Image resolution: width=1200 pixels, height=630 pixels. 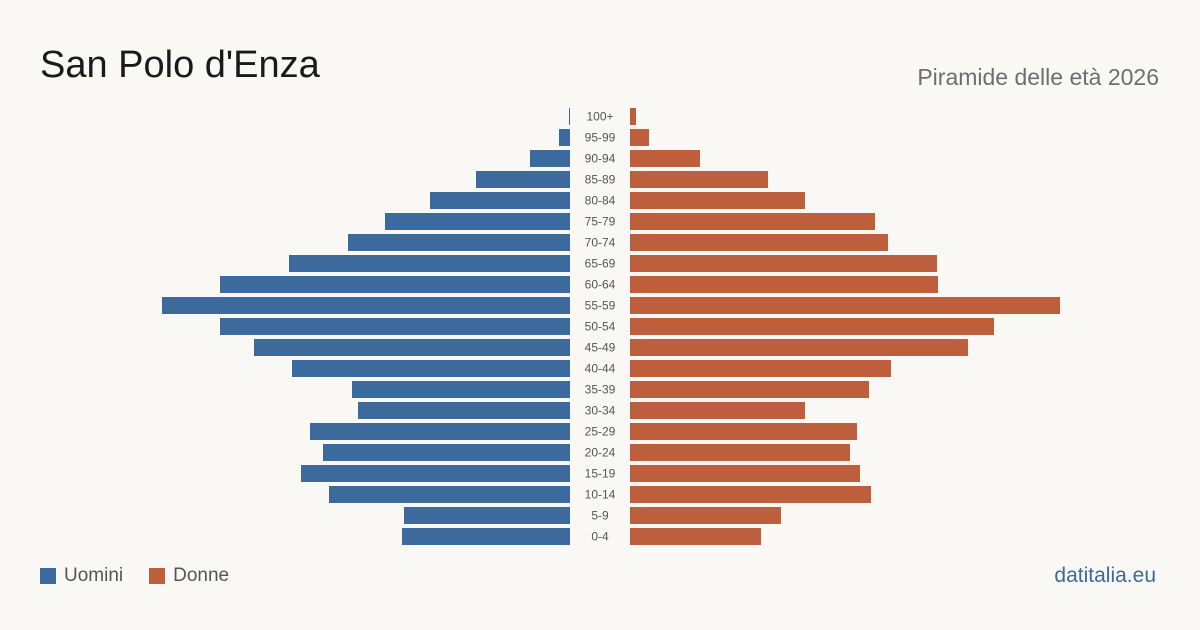 What do you see at coordinates (147, 576) in the screenshot?
I see `chart-legend: Uomini Donne` at bounding box center [147, 576].